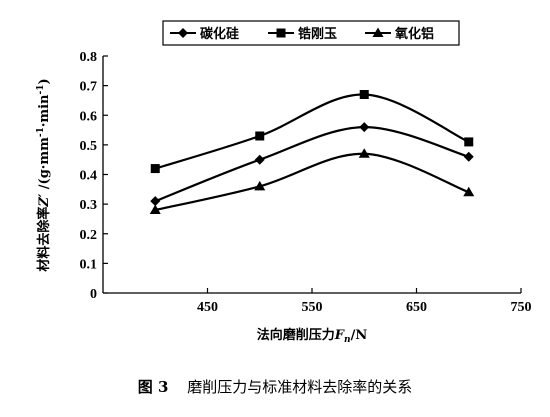  What do you see at coordinates (300, 387) in the screenshot?
I see `figure-caption-text: 磨削压力与标准材料去除率的关系` at bounding box center [300, 387].